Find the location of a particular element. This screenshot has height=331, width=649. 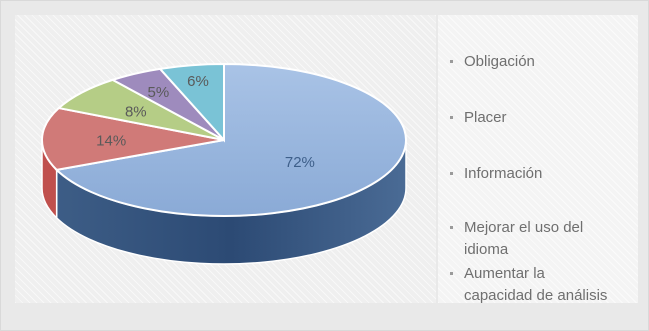

data-label: 5% is located at coordinates (159, 92).